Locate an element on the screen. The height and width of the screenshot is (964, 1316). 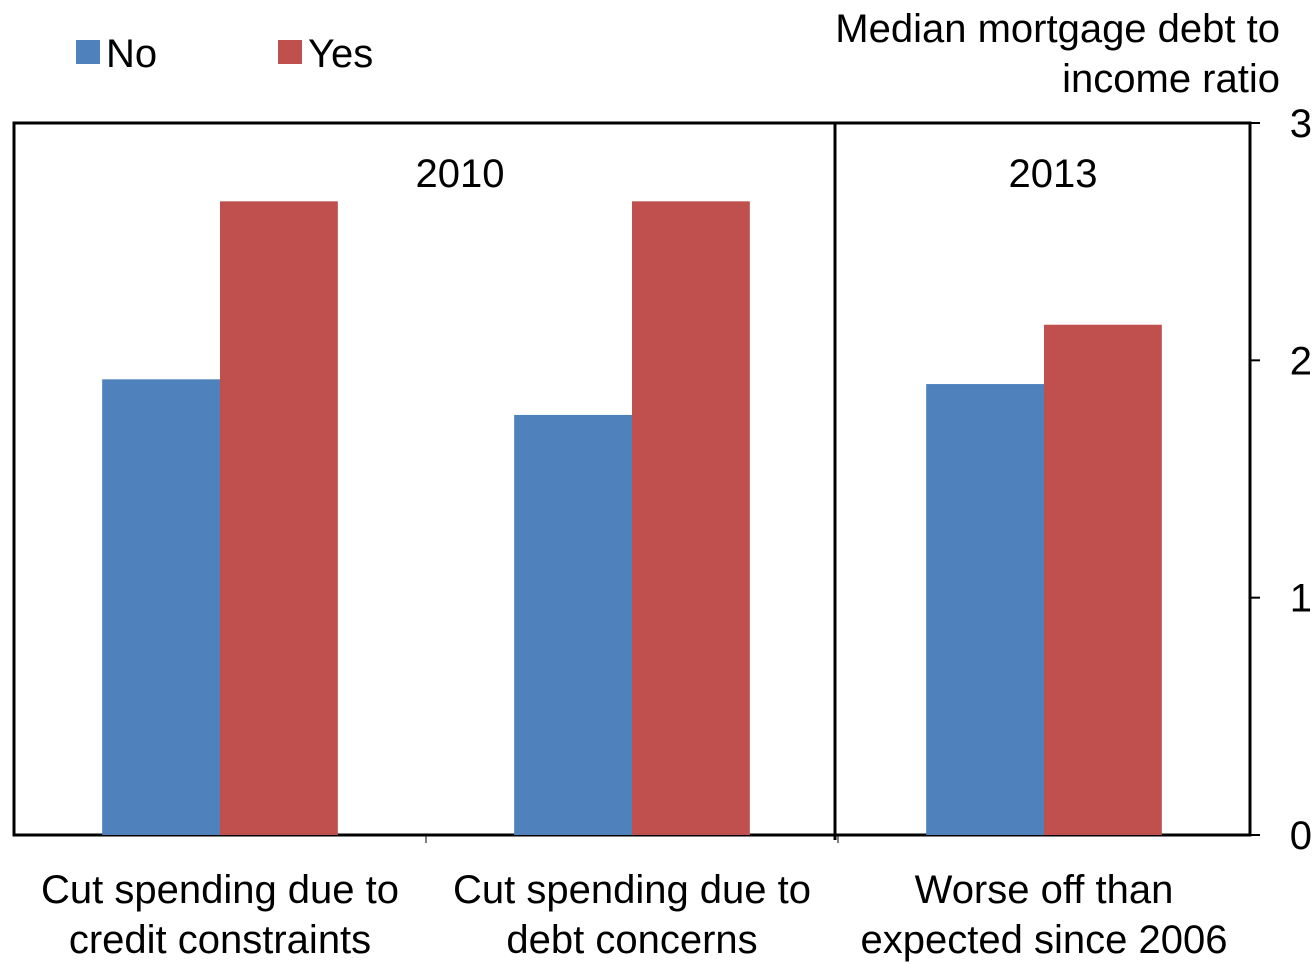
x-tick-label: debt concerns is located at coordinates (631, 940).